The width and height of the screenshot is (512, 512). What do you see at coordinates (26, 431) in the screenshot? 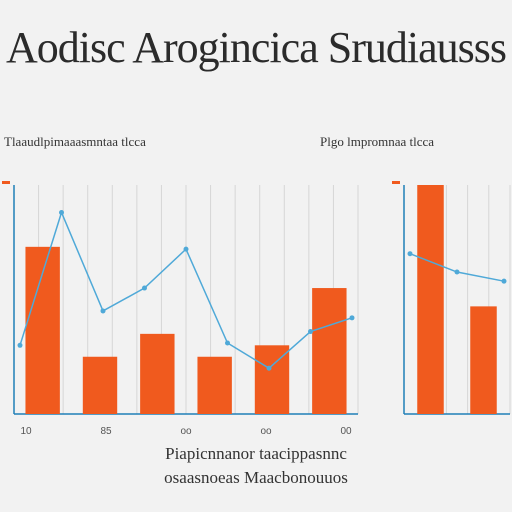
I see `x-tick-label: 10` at bounding box center [26, 431].